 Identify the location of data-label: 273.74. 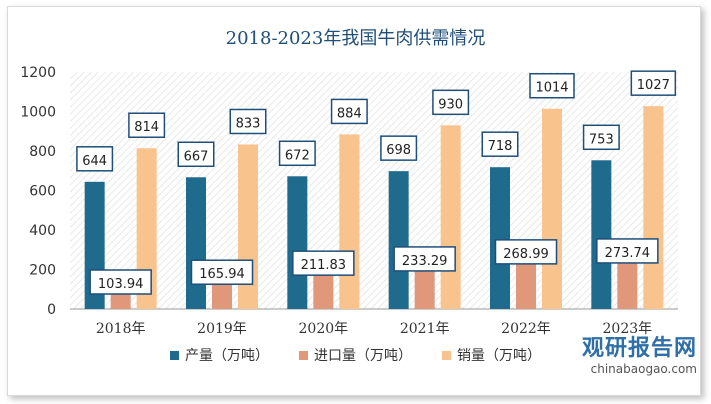
(628, 253).